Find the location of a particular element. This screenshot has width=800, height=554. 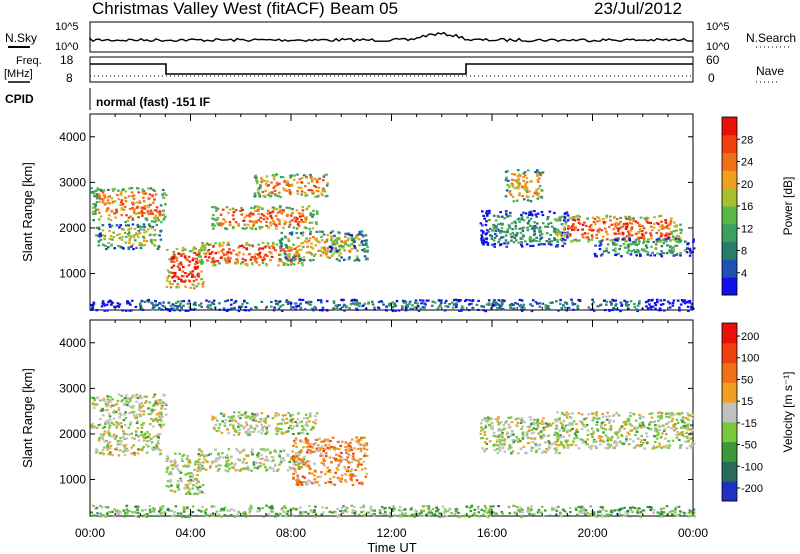

x-axis-label: Time UT is located at coordinates (391, 547).